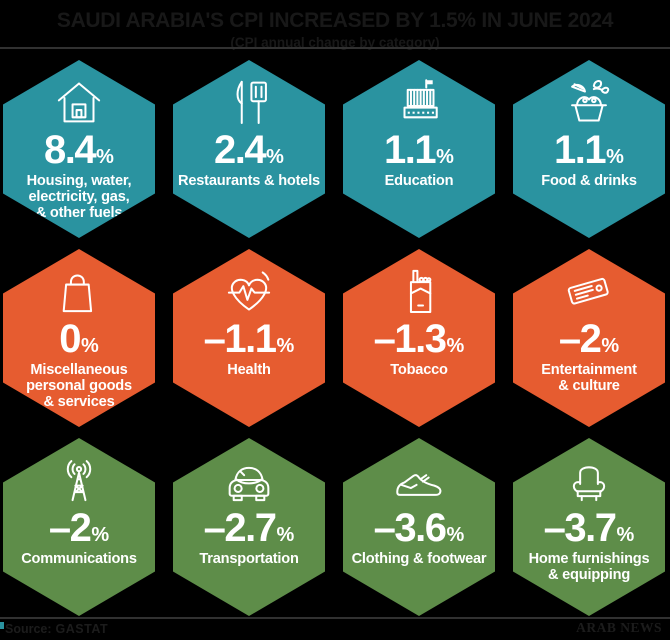 The image size is (670, 640). Describe the element at coordinates (79, 291) in the screenshot. I see `shopping-bag-icon` at that location.